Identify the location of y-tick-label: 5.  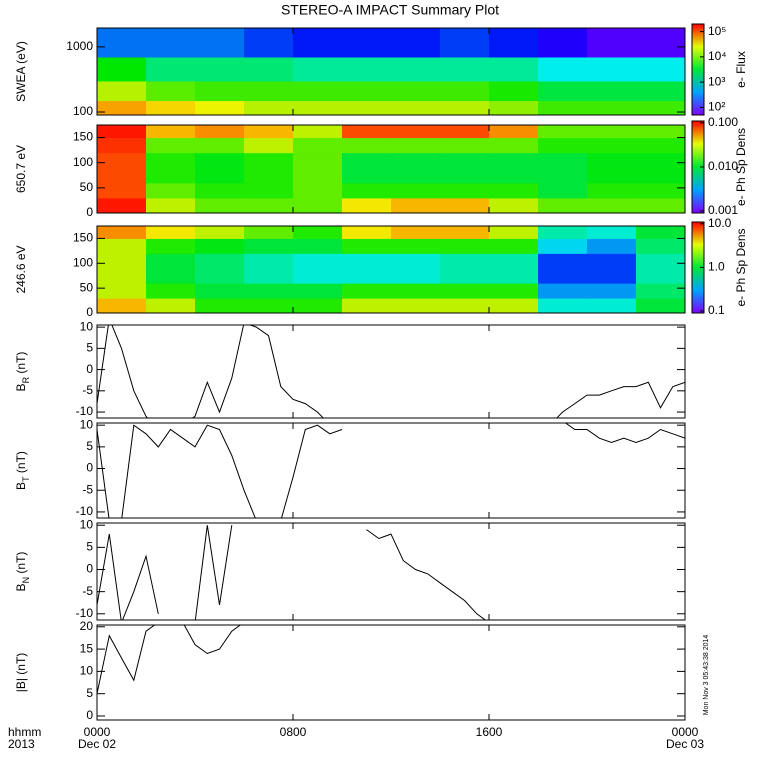
(89, 348).